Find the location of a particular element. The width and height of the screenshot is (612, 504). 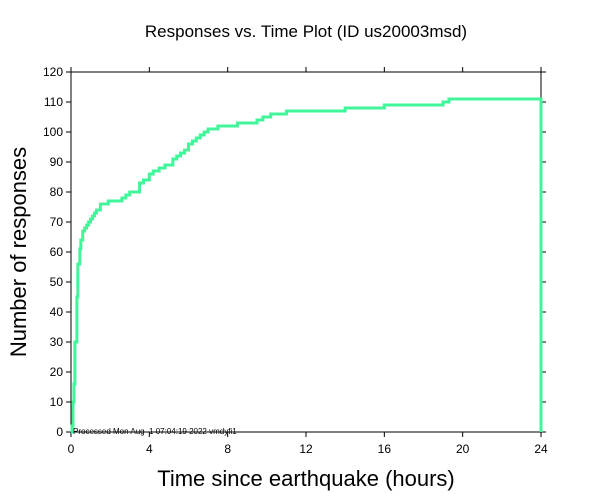

x-tick-label: 16 is located at coordinates (385, 449).